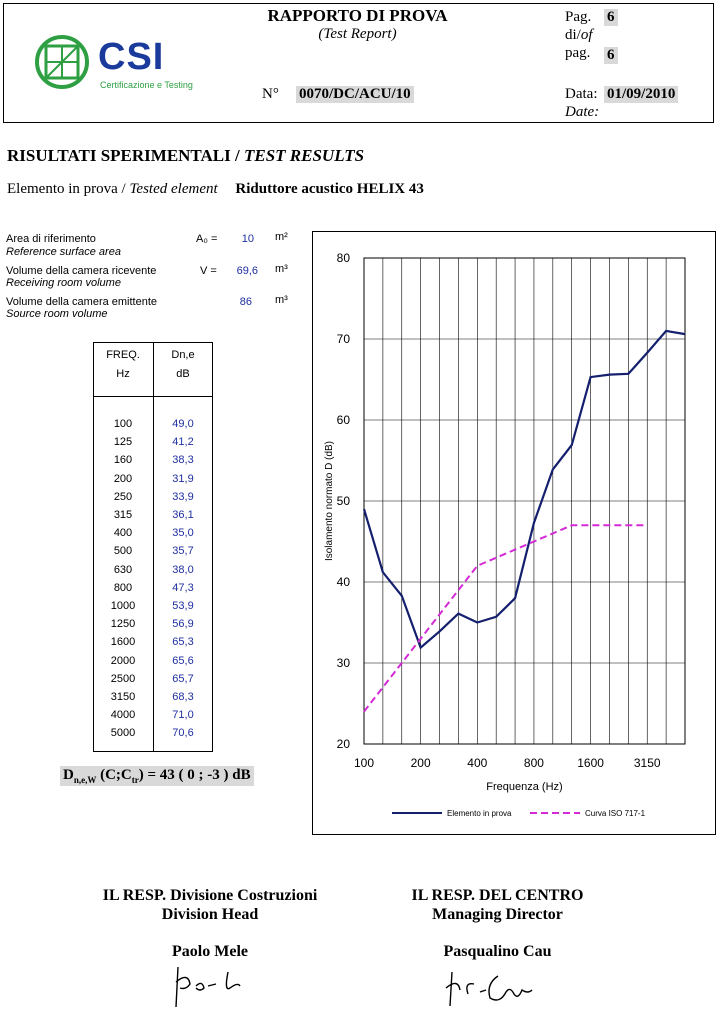  I want to click on table-cell-dne: 65,3, so click(183, 642).